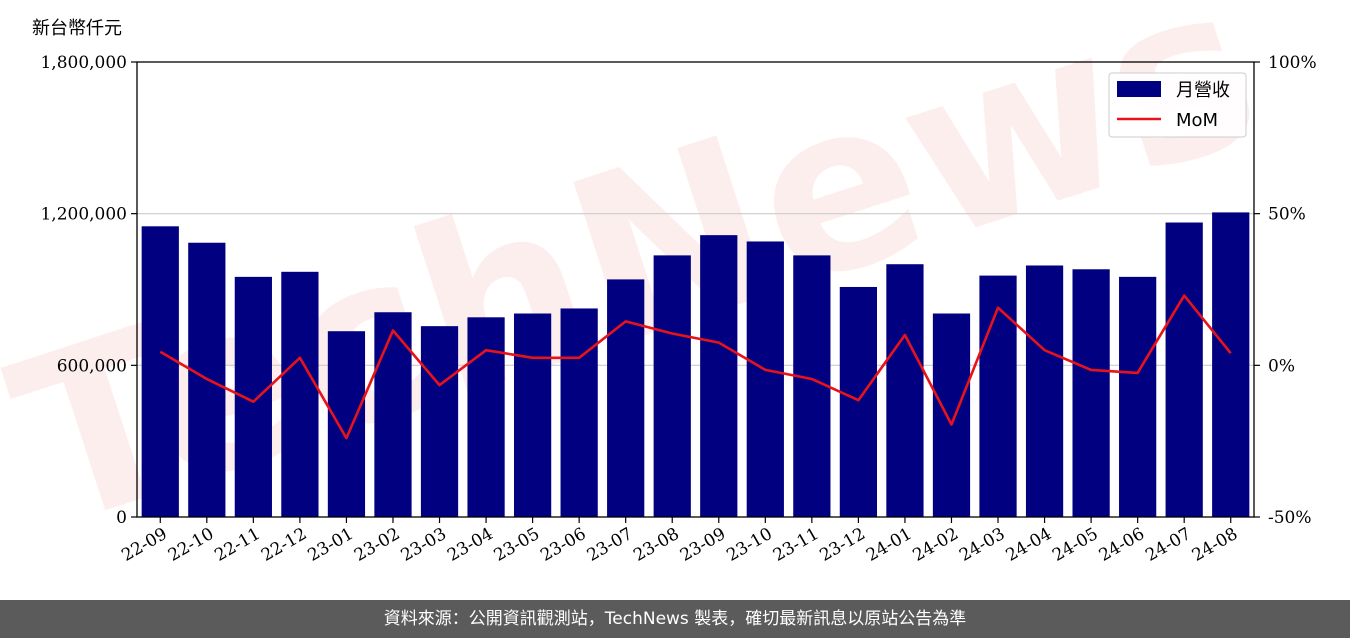  What do you see at coordinates (1075, 545) in the screenshot?
I see `x-tick-label-24-05: 24-05` at bounding box center [1075, 545].